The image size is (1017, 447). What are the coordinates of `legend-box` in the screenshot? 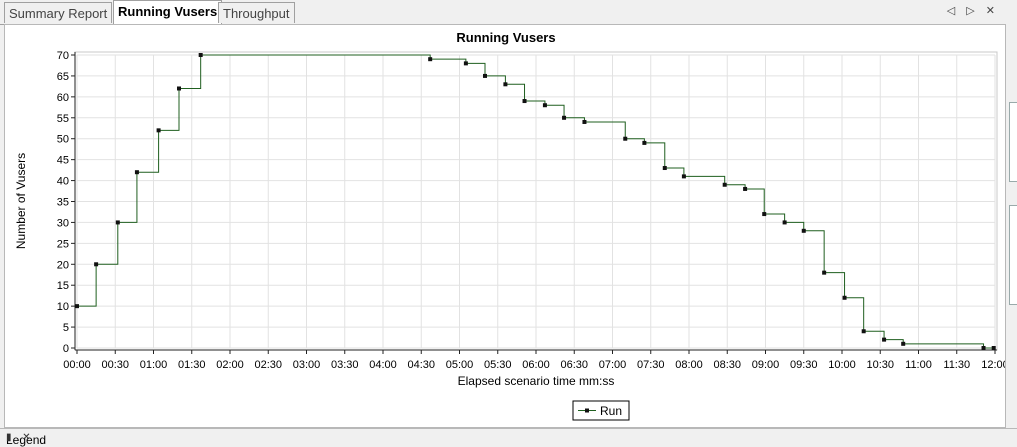 It's located at (601, 410).